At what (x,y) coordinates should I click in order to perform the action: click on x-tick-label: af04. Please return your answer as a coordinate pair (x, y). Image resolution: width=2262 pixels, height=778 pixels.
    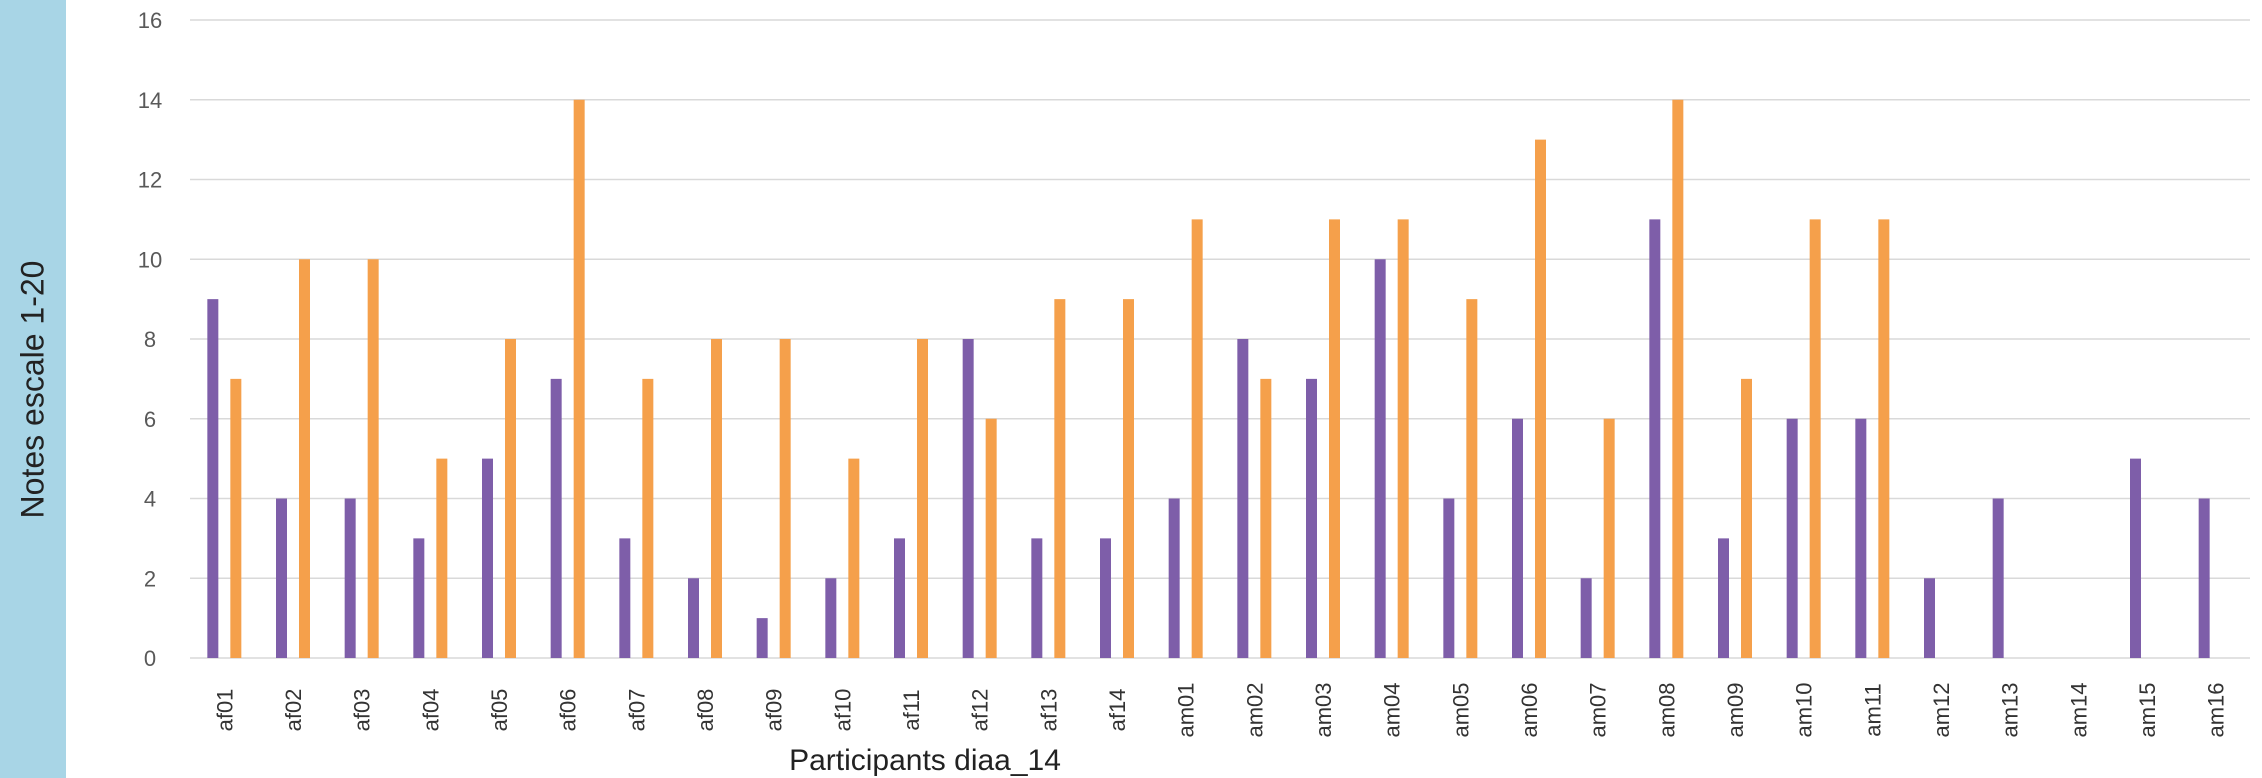
    Looking at the image, I should click on (430, 710).